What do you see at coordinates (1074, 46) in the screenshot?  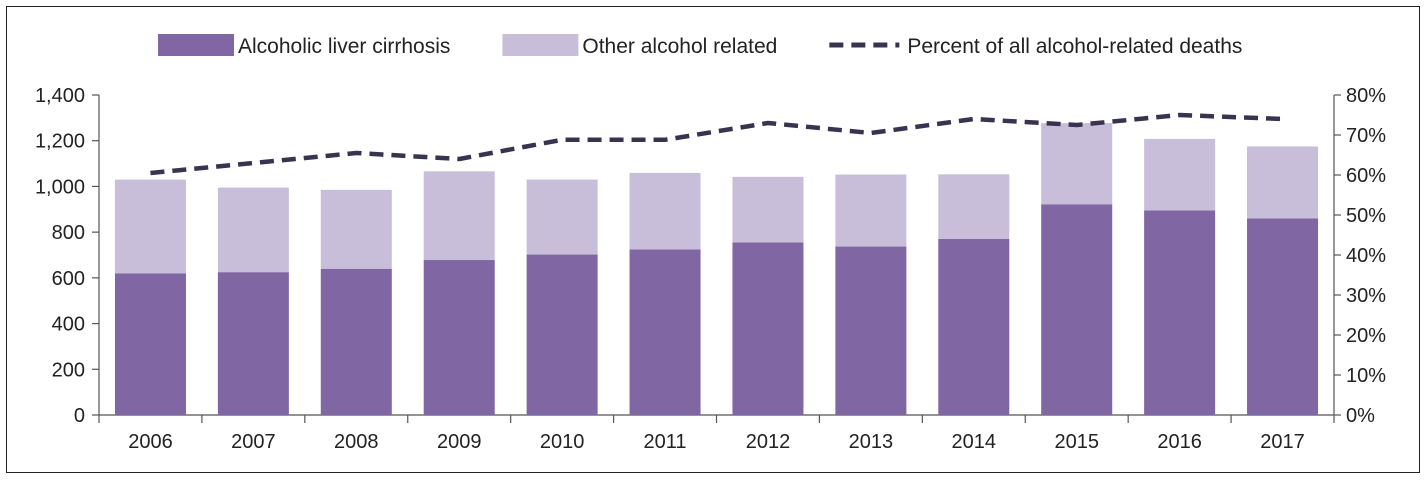 I see `legend-label: Percent of all alcohol-related deaths` at bounding box center [1074, 46].